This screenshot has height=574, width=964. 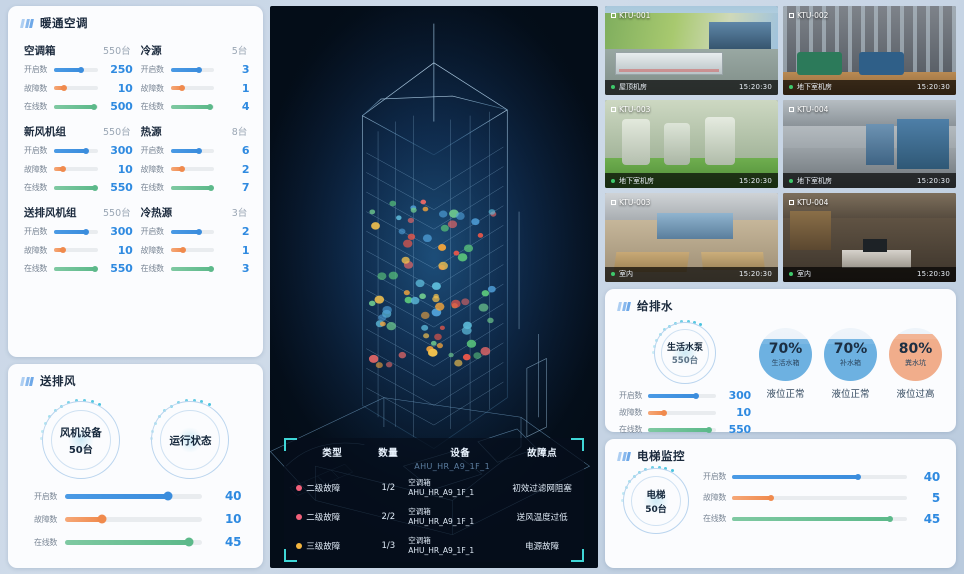 What do you see at coordinates (869, 237) in the screenshot?
I see `camera-tile: KTU-004 室内 15:20:30` at bounding box center [869, 237].